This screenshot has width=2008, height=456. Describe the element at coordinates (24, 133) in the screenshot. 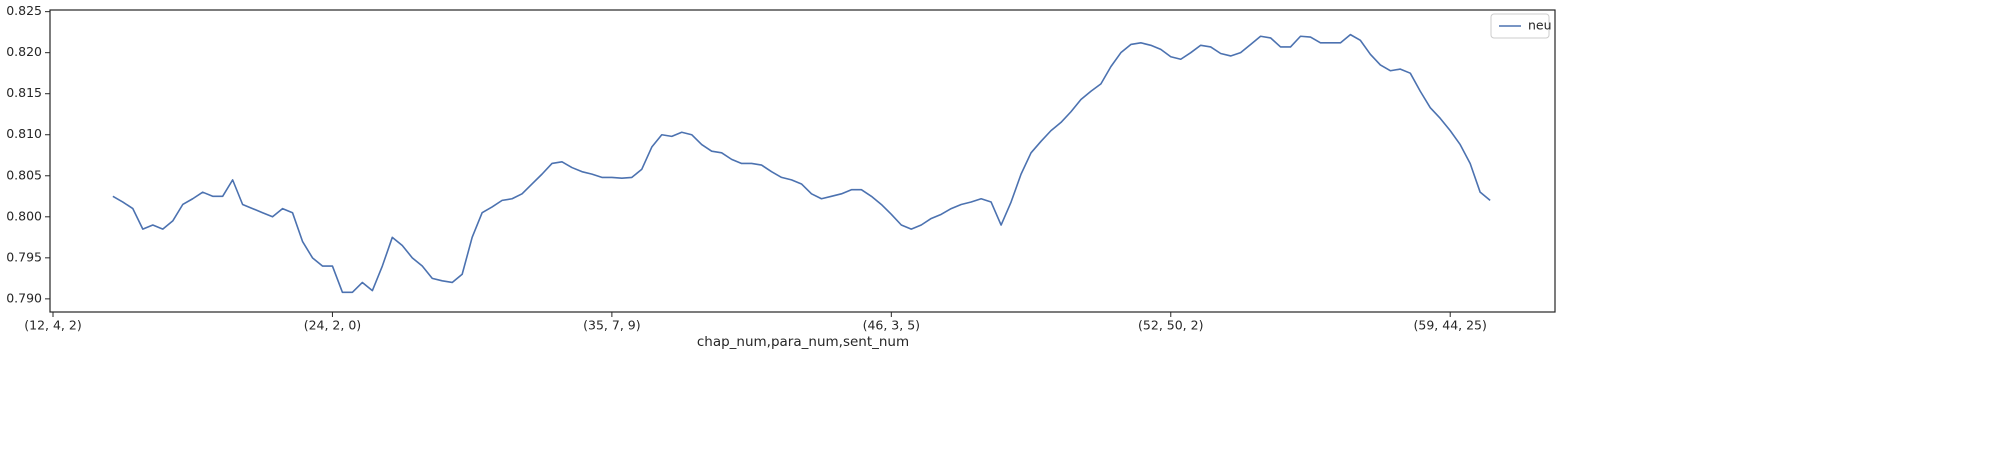

I see `y-tick-label: 0.810` at that location.